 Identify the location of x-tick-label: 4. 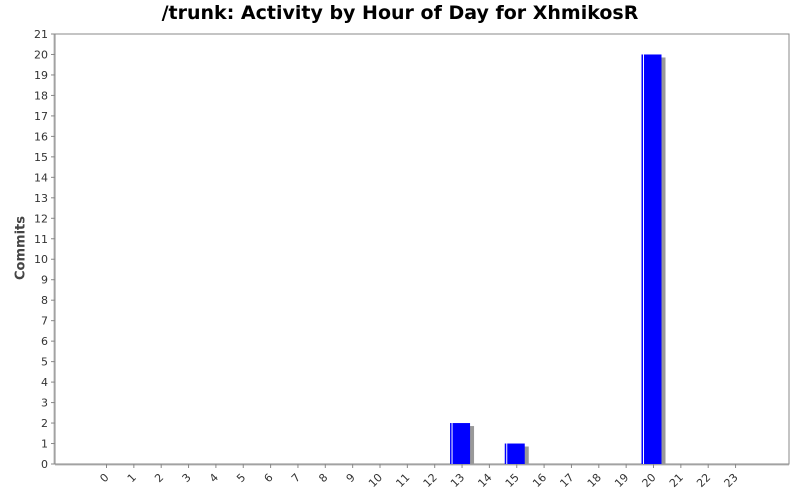
(214, 478).